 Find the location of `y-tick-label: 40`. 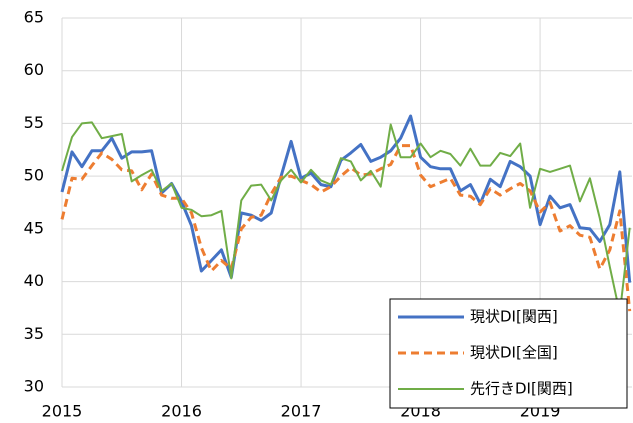

y-tick-label: 40 is located at coordinates (34, 280).